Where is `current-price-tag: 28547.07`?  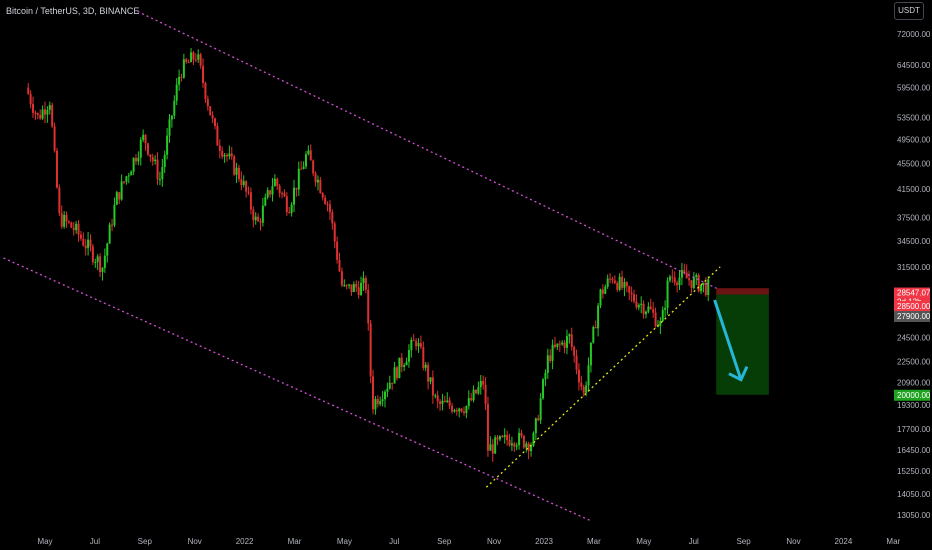 current-price-tag: 28547.07 is located at coordinates (914, 293).